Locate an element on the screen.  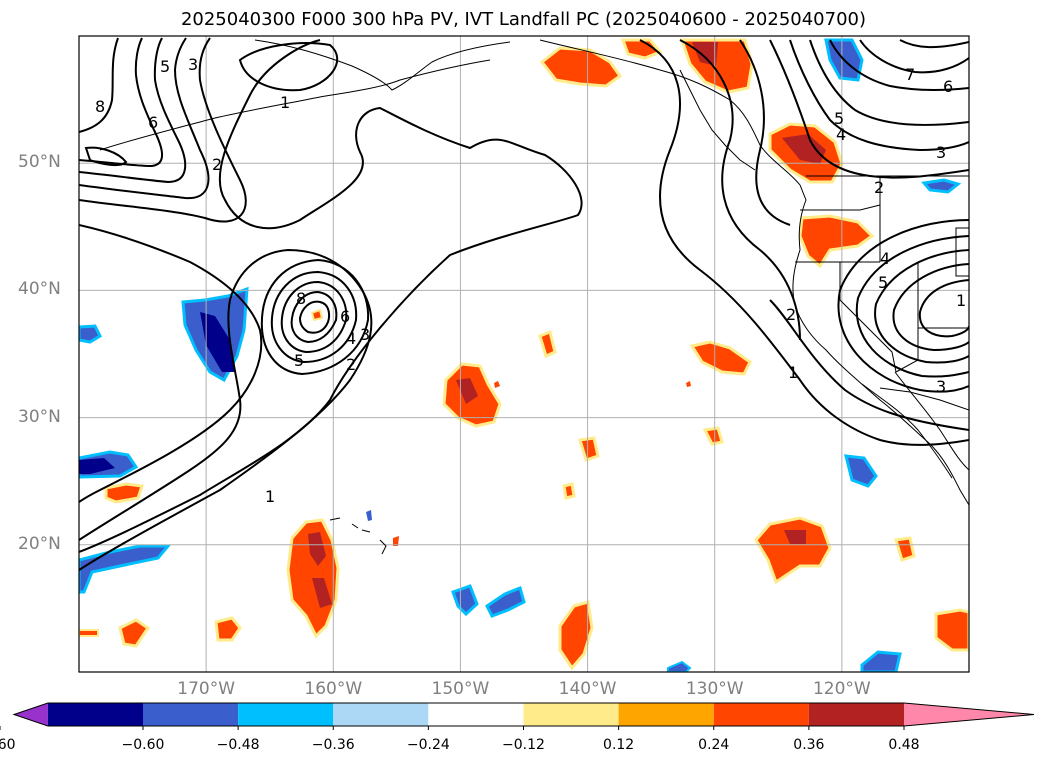
colorbar-tick-label: −0.24 is located at coordinates (428, 745).